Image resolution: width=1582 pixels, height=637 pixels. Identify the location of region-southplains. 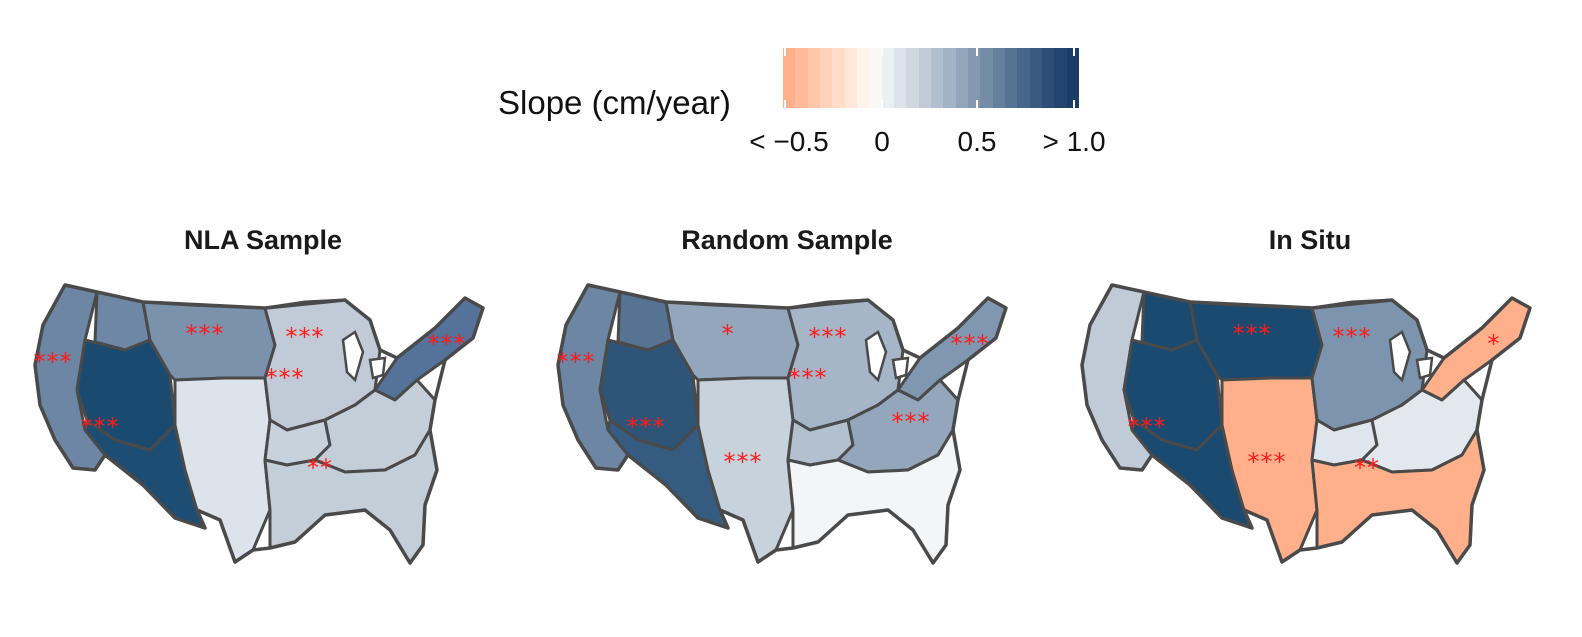
(222, 470).